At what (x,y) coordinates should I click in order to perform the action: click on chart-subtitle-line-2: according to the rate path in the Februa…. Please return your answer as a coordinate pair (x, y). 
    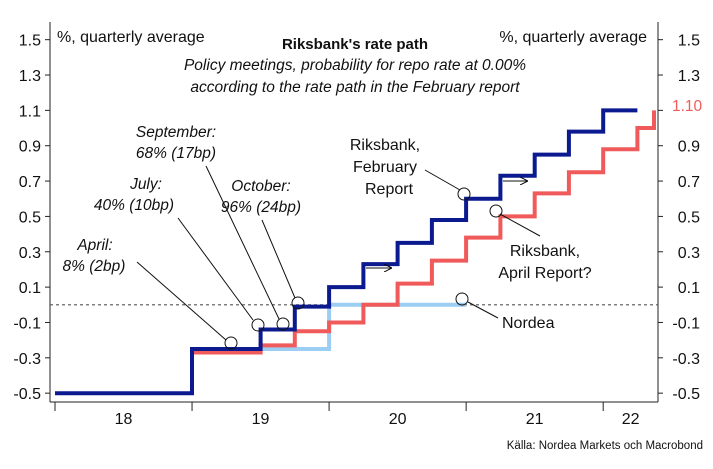
    Looking at the image, I should click on (355, 87).